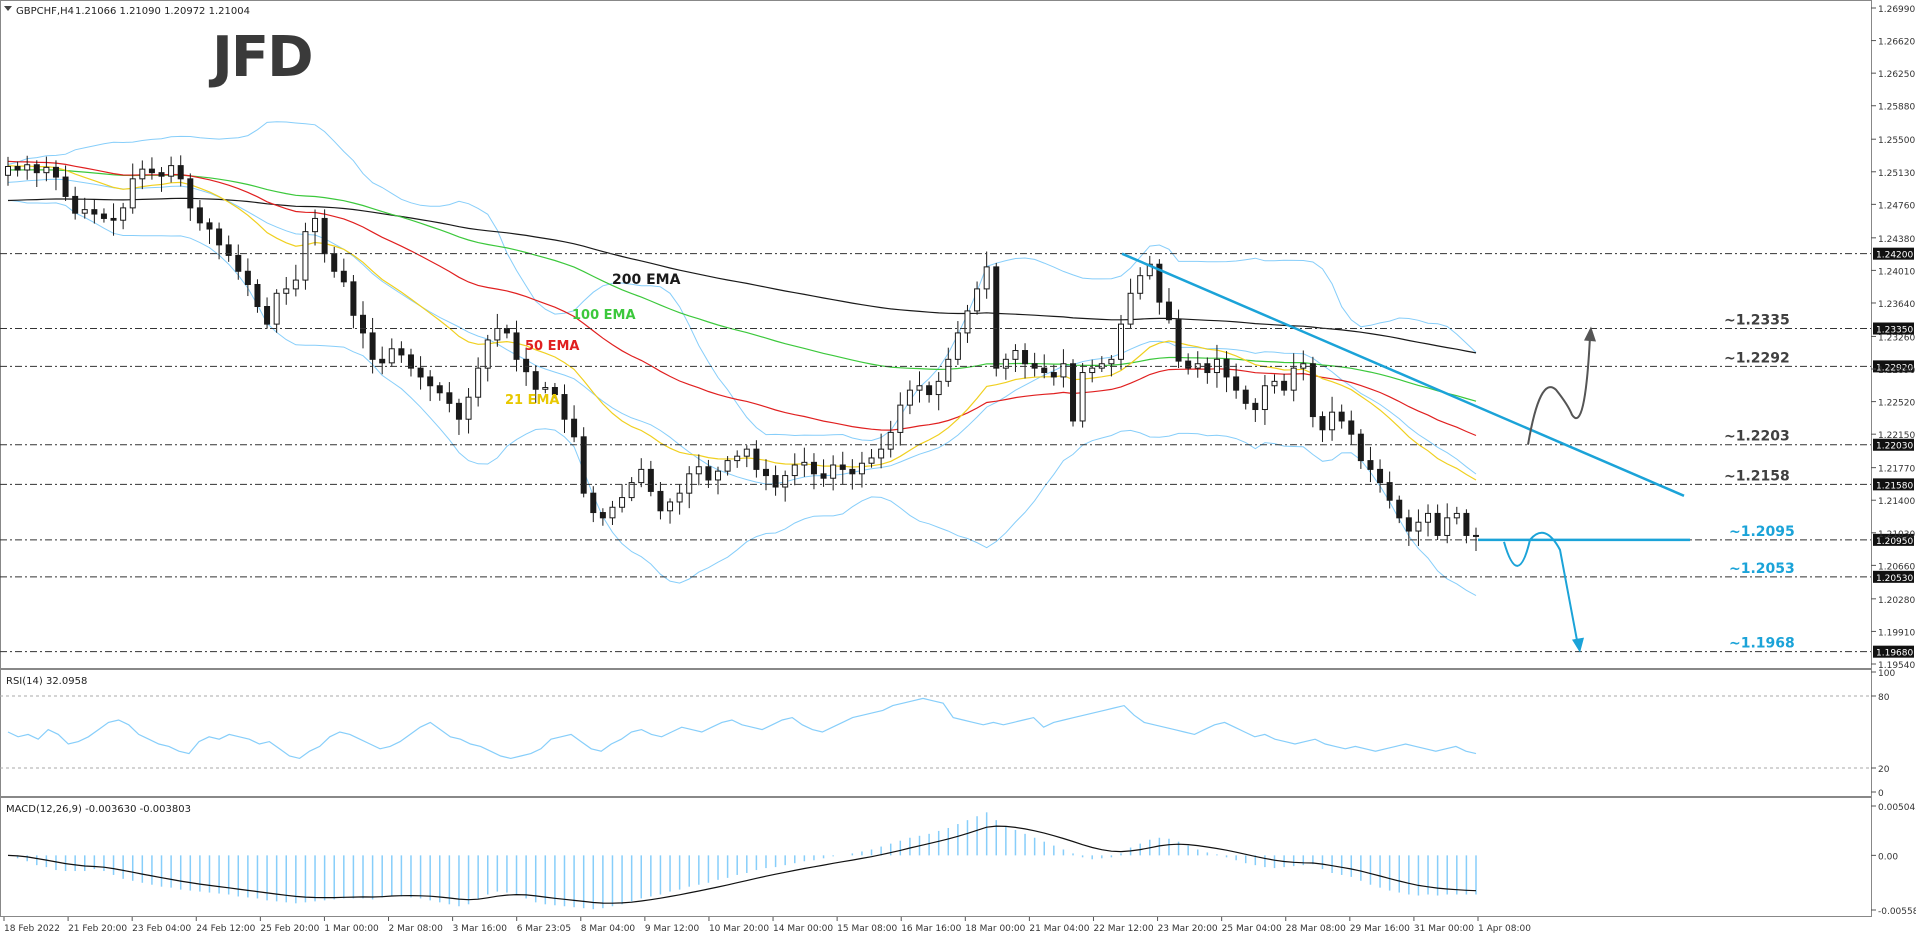 This screenshot has width=1916, height=936. Describe the element at coordinates (1896, 338) in the screenshot. I see `price-tick-label: 1.23260` at that location.